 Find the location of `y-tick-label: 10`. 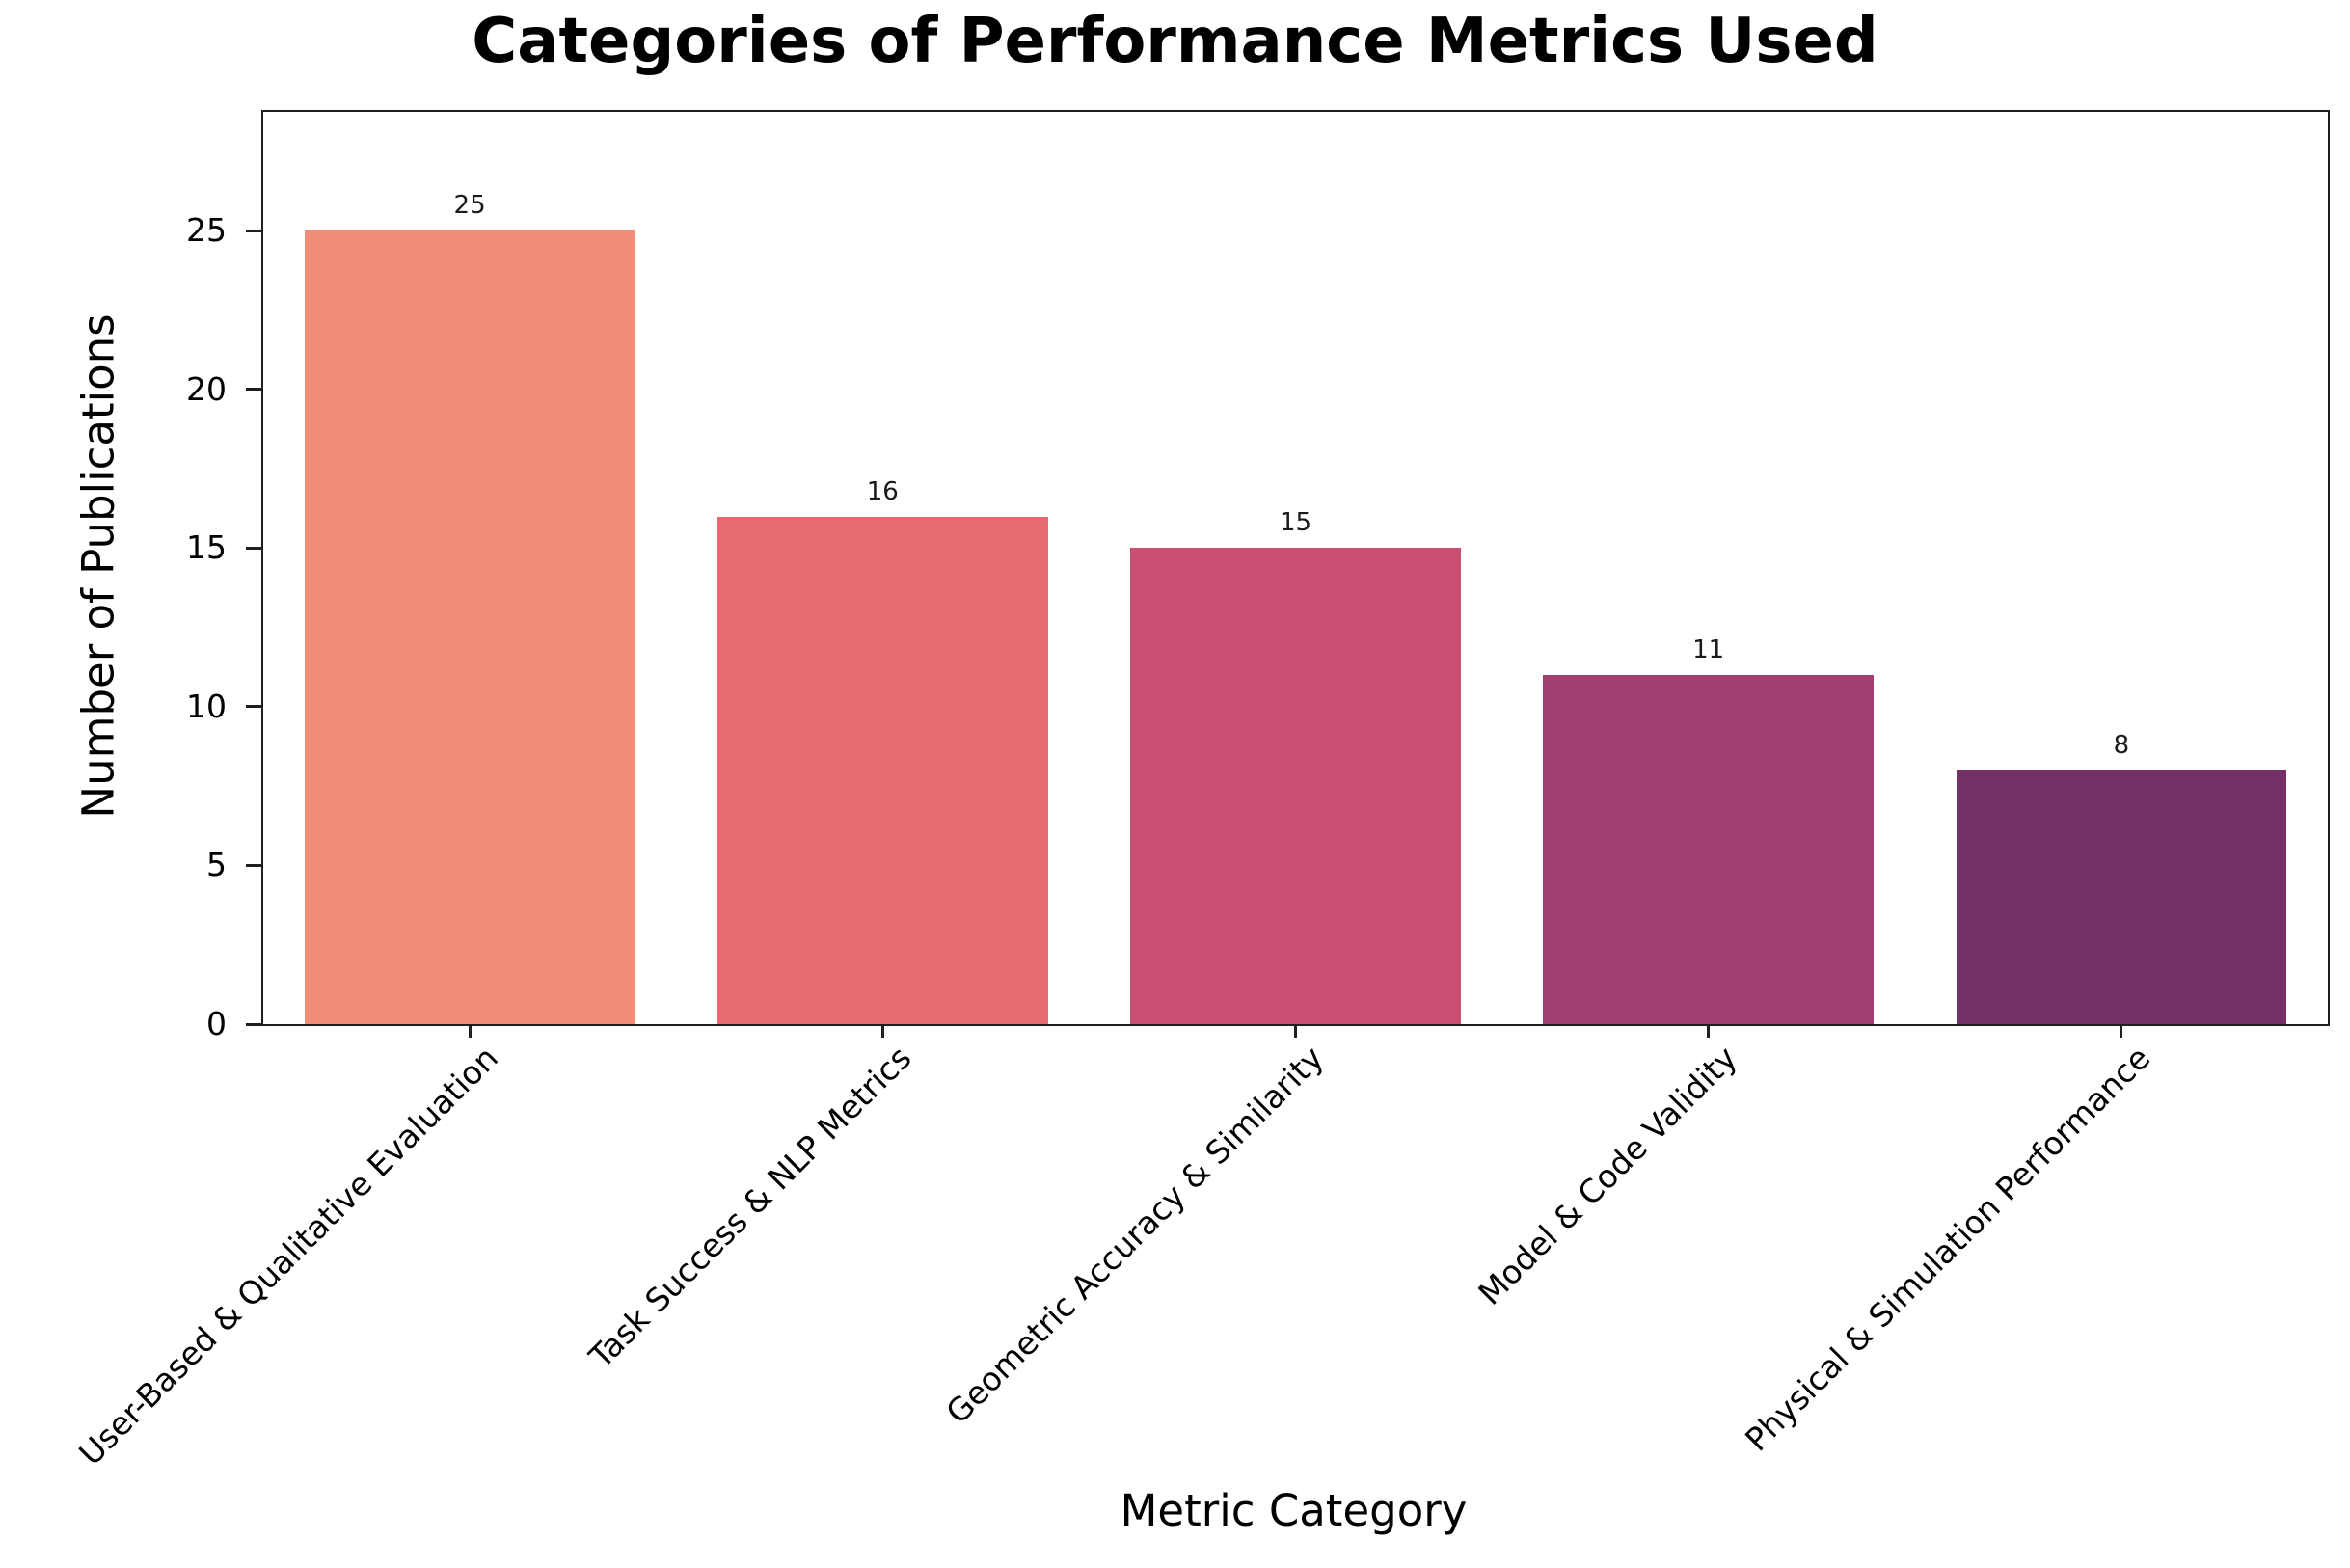

y-tick-label: 10 is located at coordinates (207, 706).